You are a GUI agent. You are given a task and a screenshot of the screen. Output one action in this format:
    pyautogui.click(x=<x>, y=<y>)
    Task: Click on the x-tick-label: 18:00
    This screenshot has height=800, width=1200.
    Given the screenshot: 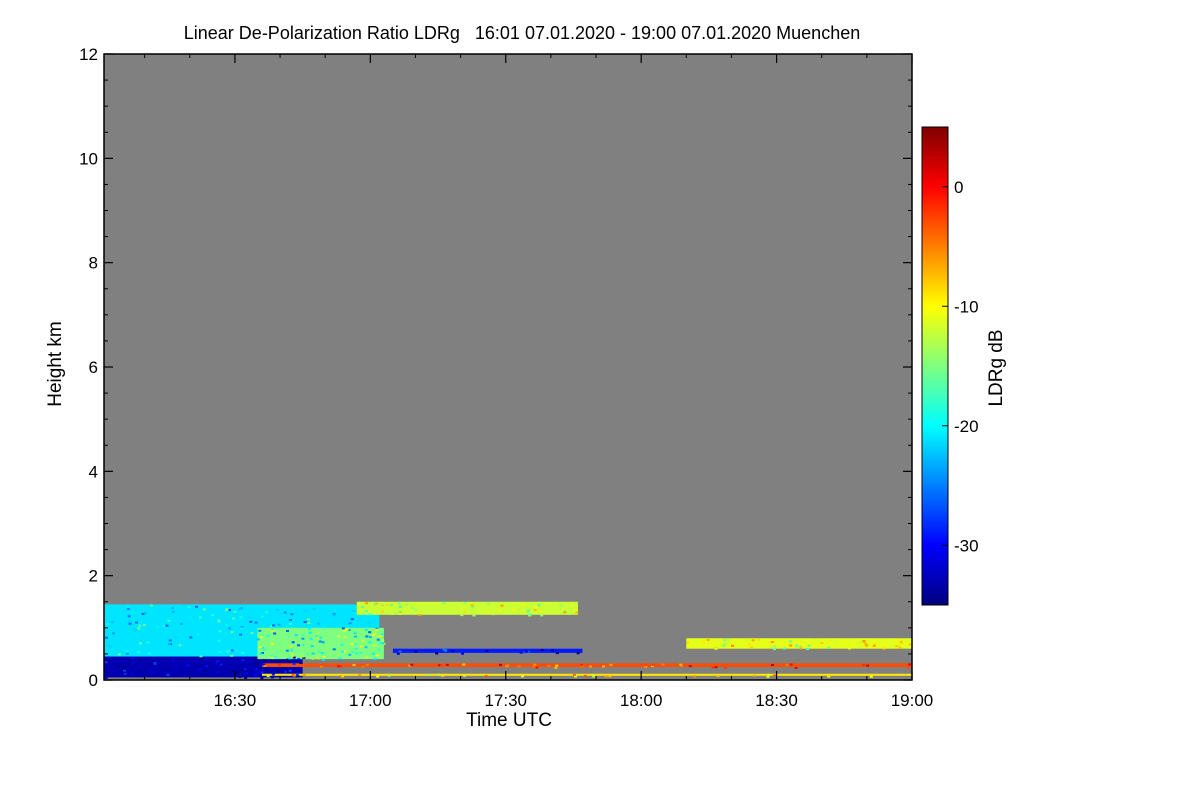 What is the action you would take?
    pyautogui.click(x=641, y=700)
    